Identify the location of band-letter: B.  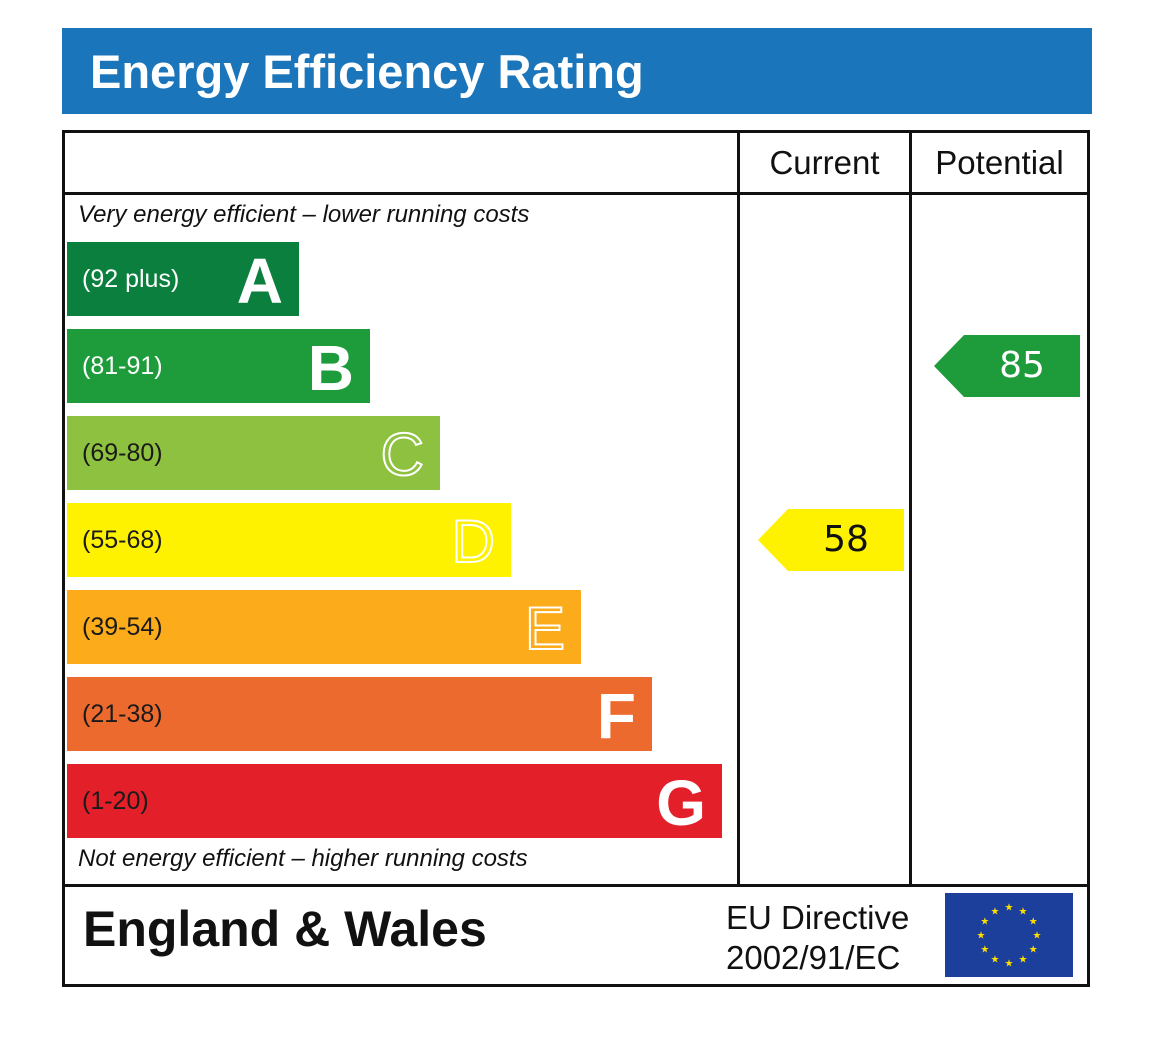
(330, 368).